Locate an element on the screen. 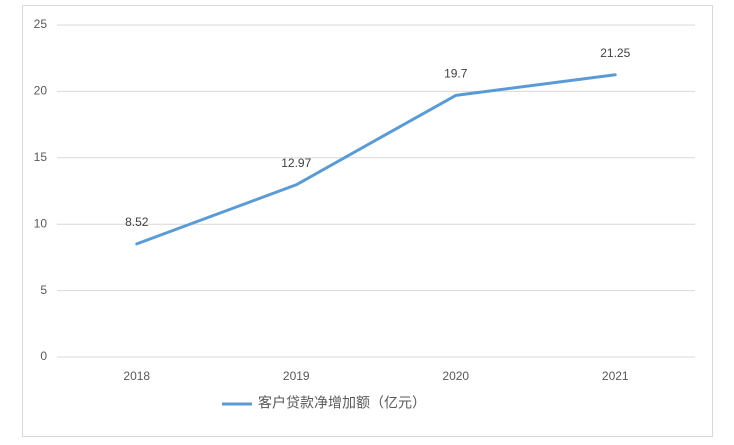  x-tick-label: 2019 is located at coordinates (296, 376).